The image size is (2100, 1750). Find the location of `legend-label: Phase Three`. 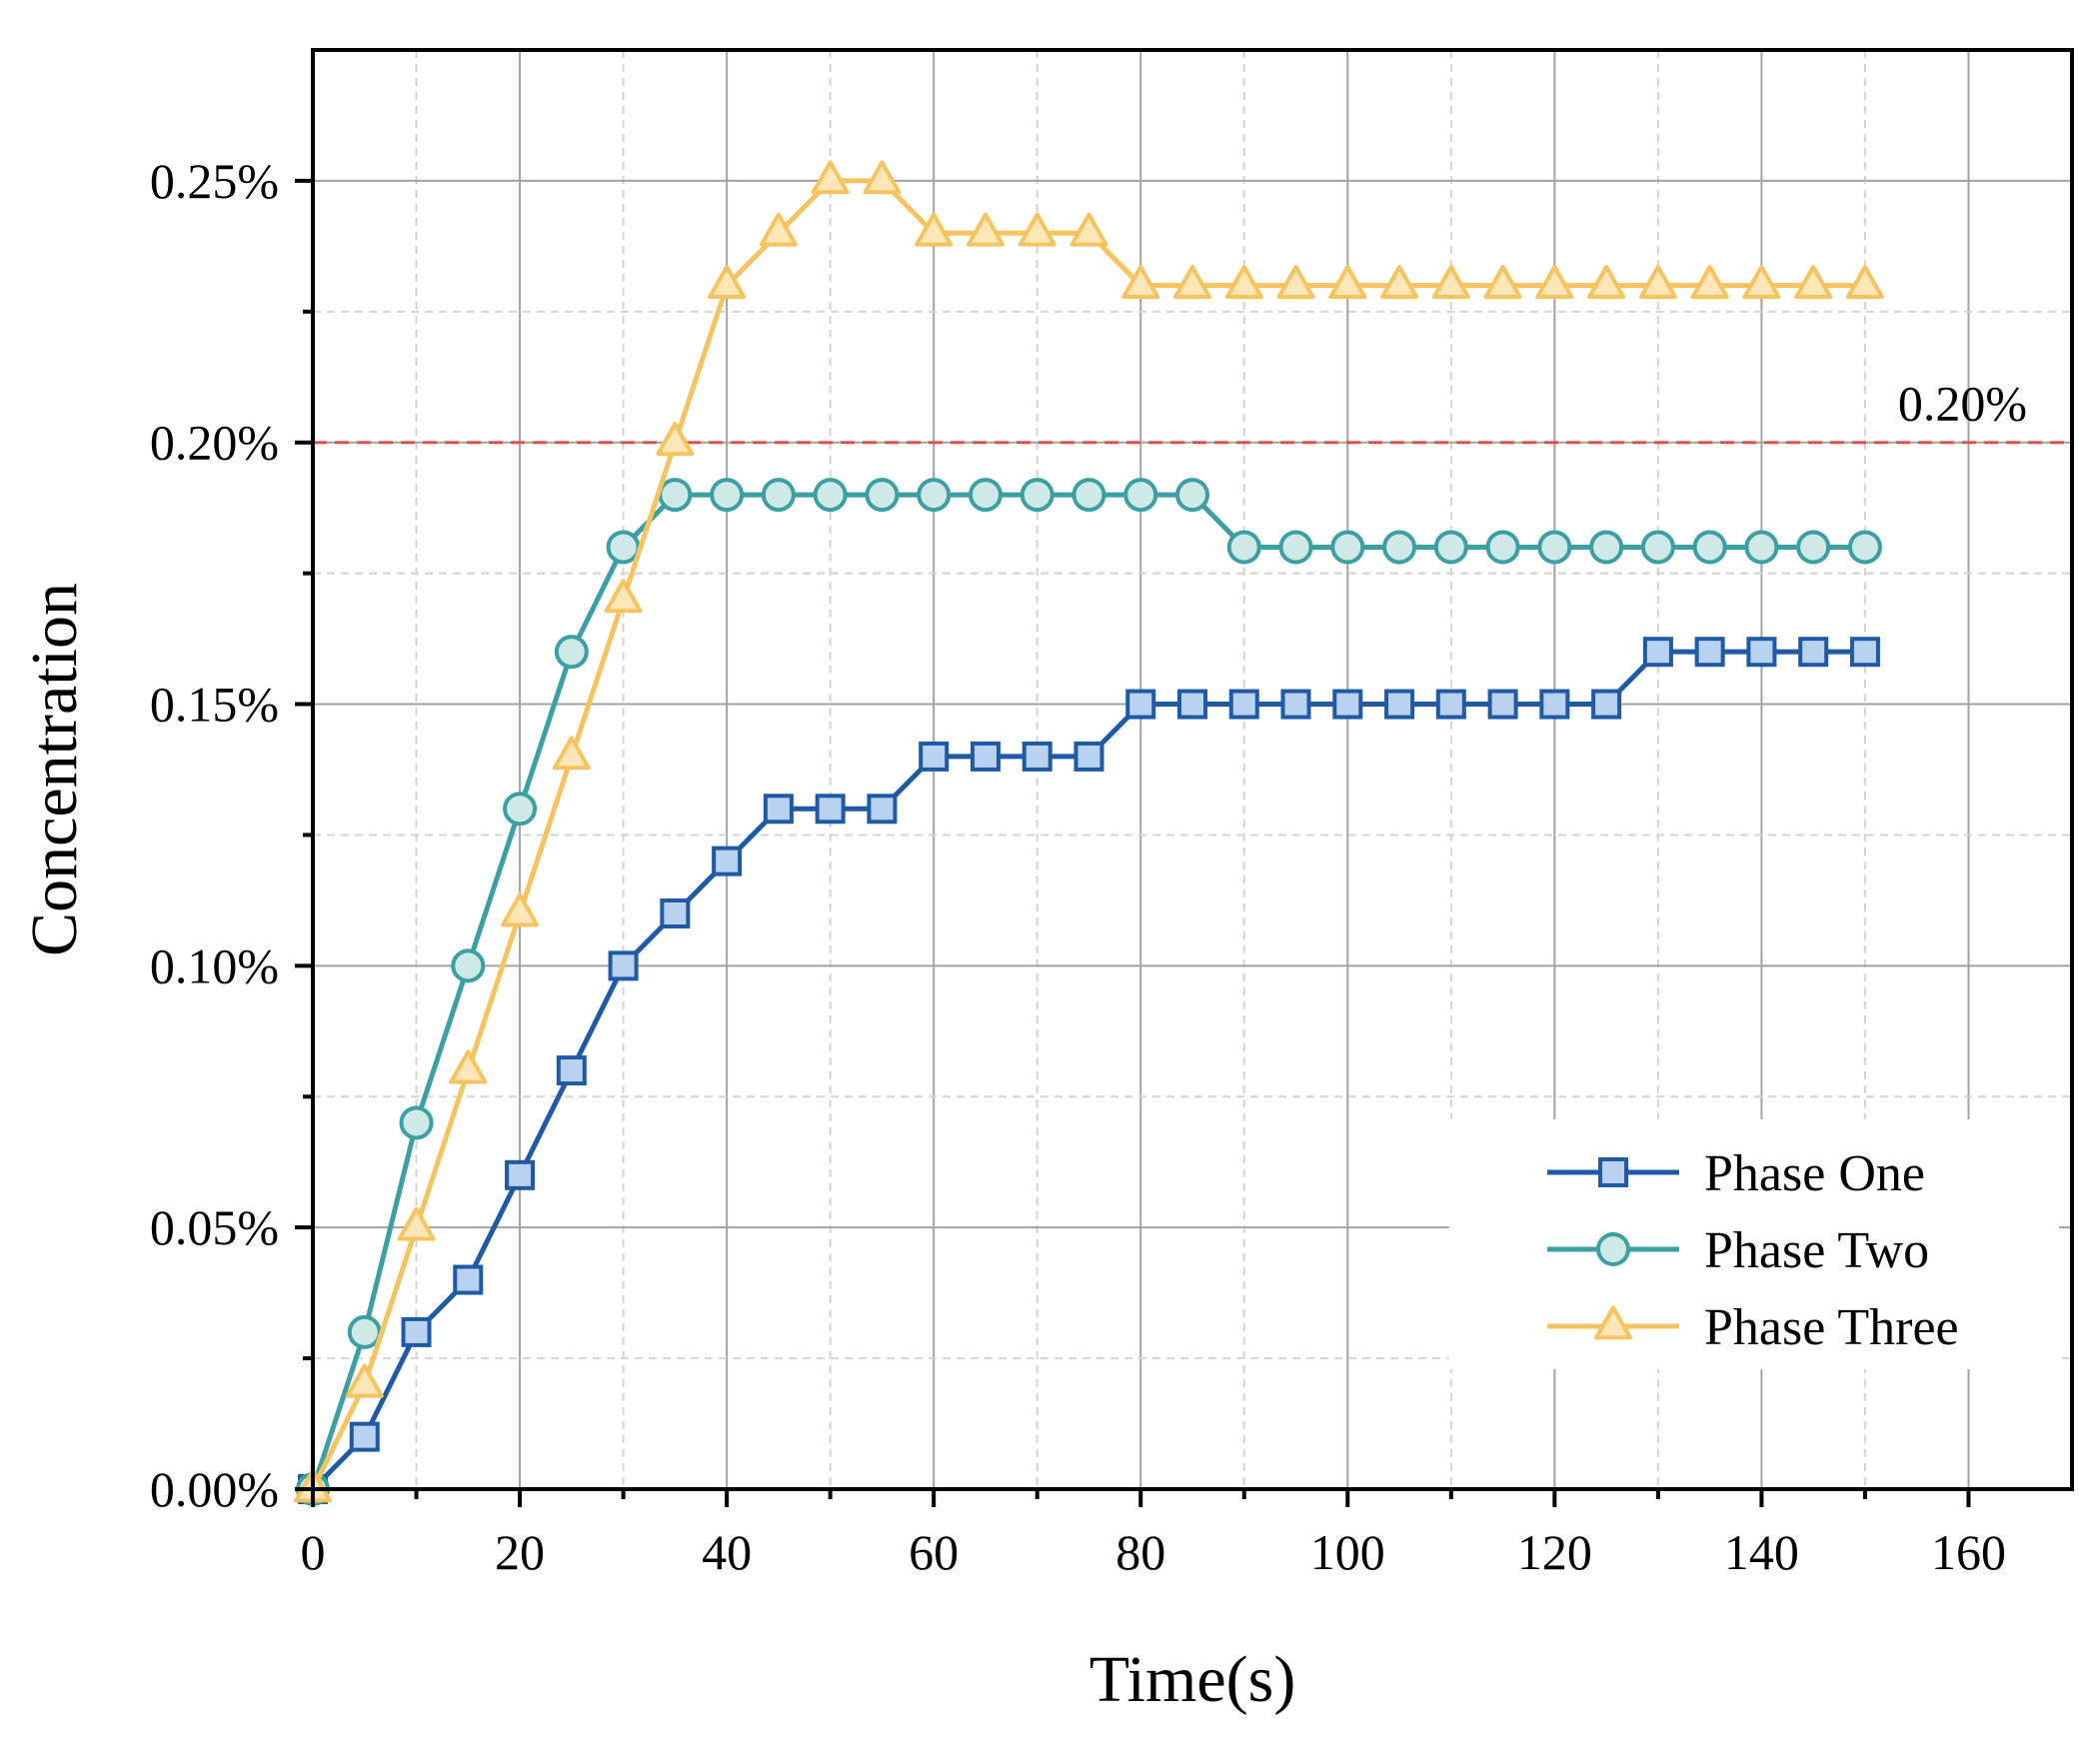

legend-label: Phase Three is located at coordinates (1831, 1327).